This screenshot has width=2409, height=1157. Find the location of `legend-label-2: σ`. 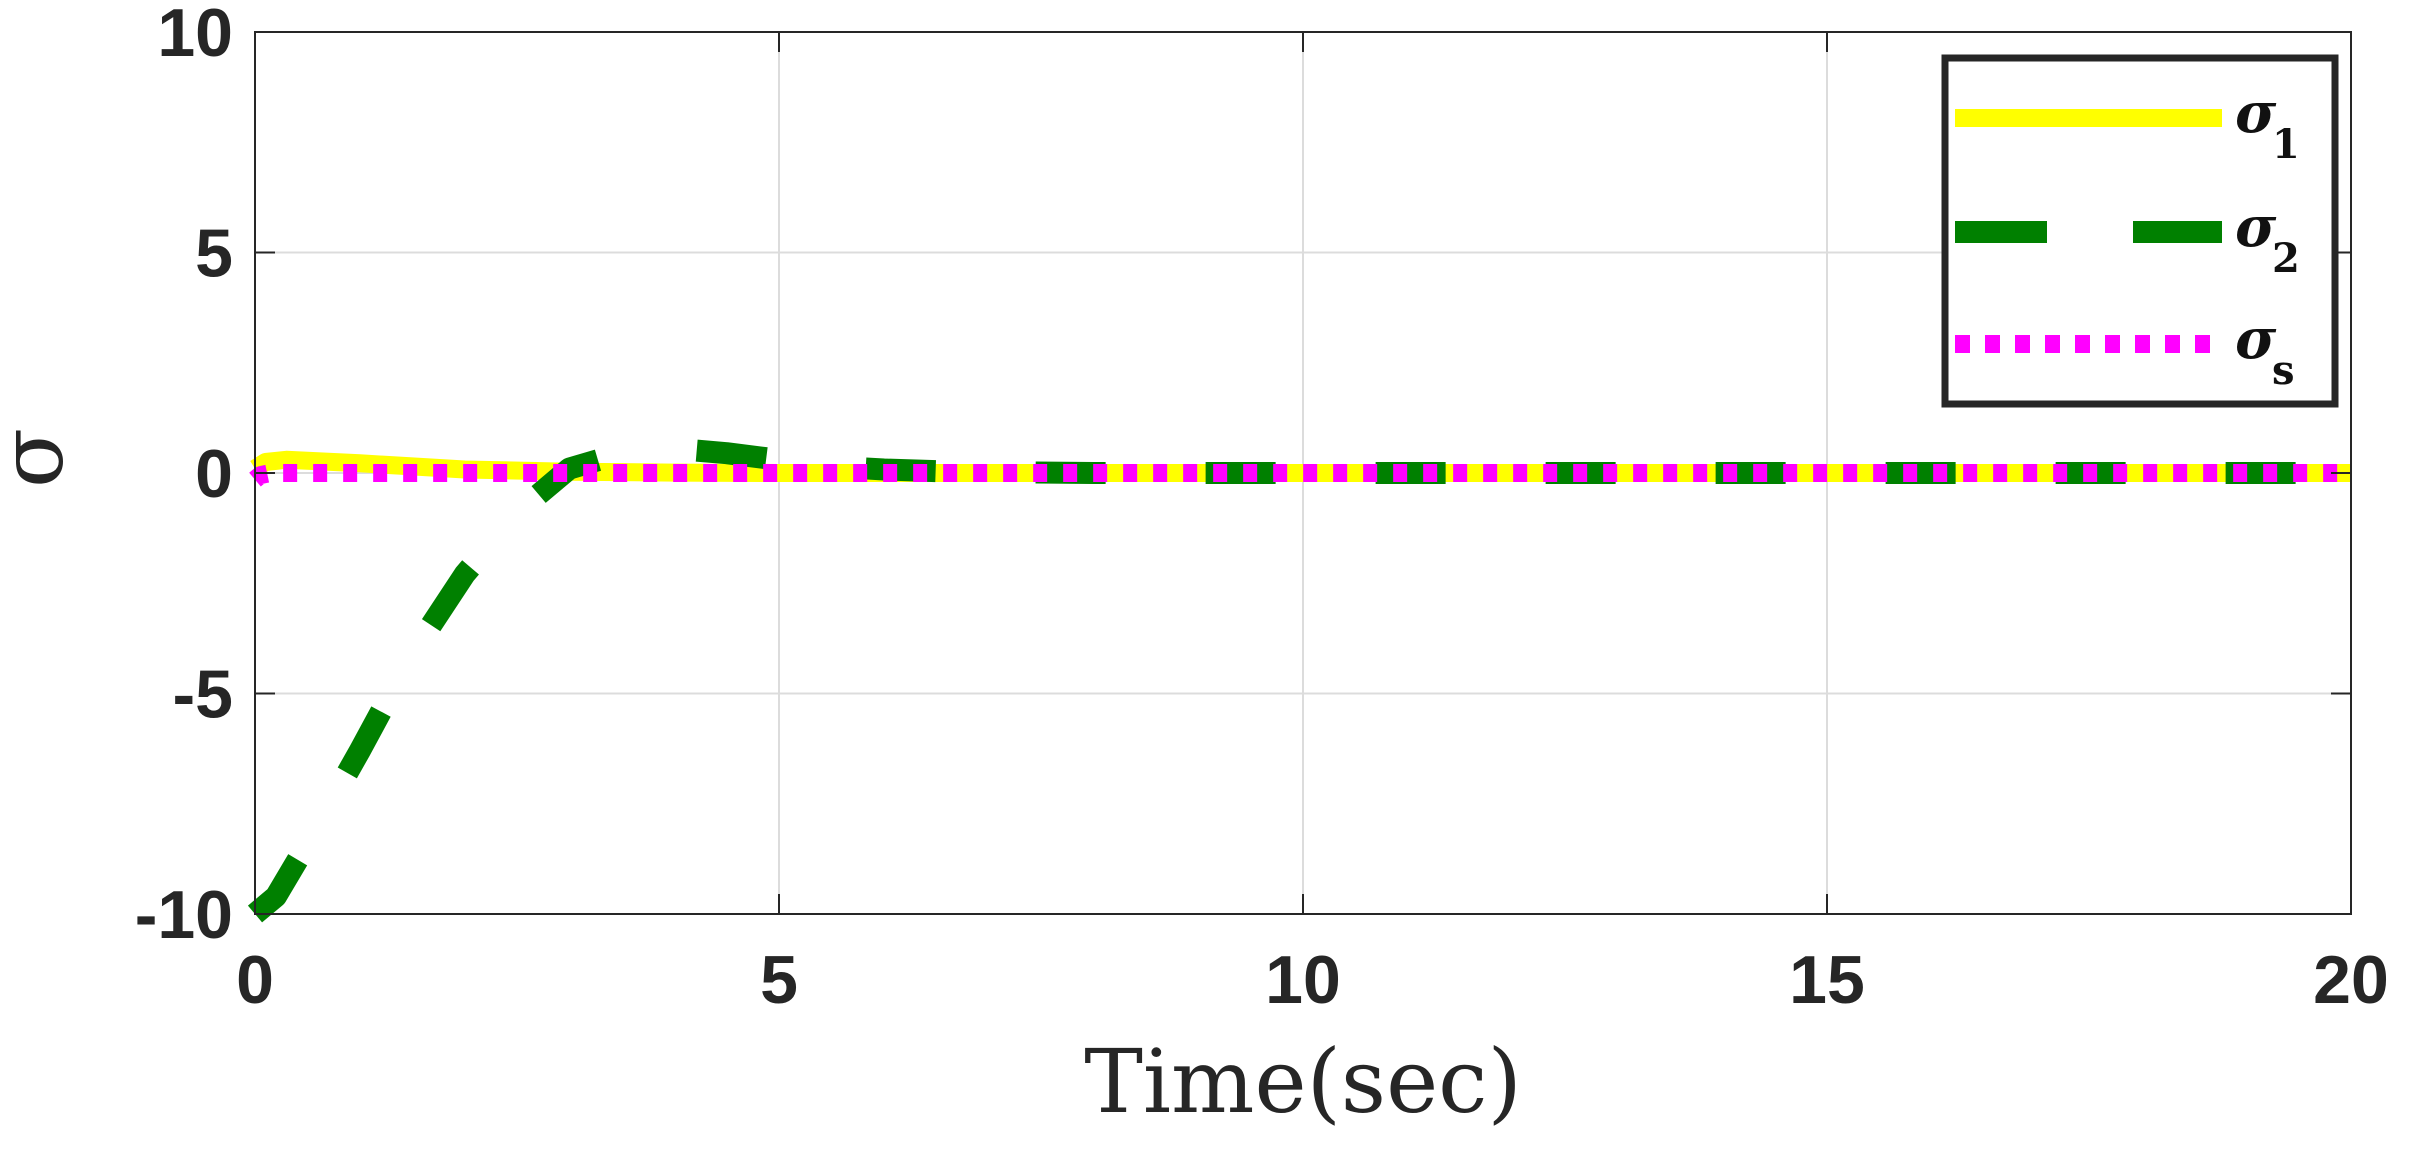

legend-label-2: σ is located at coordinates (2256, 227).